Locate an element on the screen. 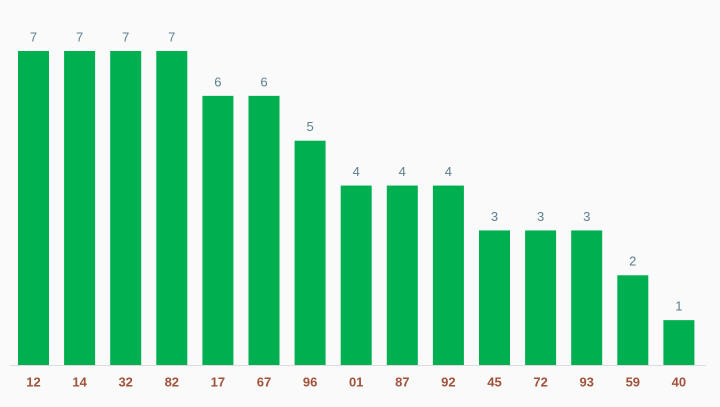  x-tick-label: 14 is located at coordinates (79, 381).